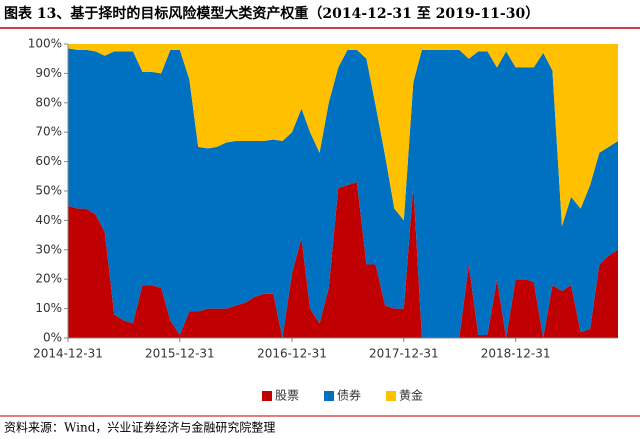 This screenshot has height=439, width=640. Describe the element at coordinates (411, 395) in the screenshot. I see `legend-label: 黄金` at that location.